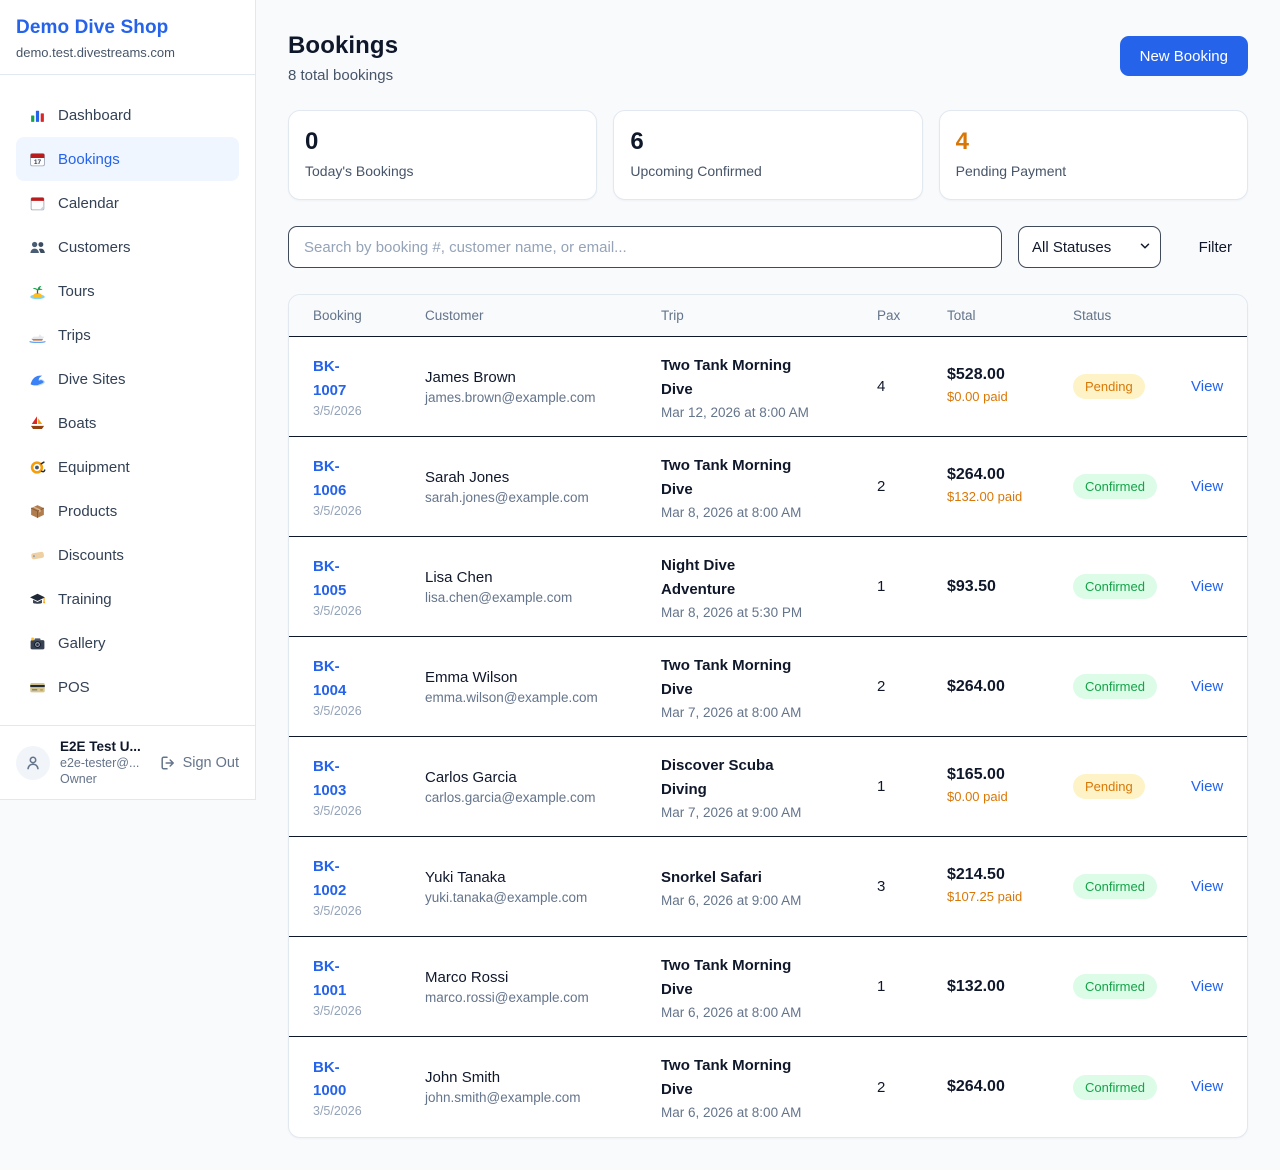  I want to click on stat-value: 6, so click(637, 141).